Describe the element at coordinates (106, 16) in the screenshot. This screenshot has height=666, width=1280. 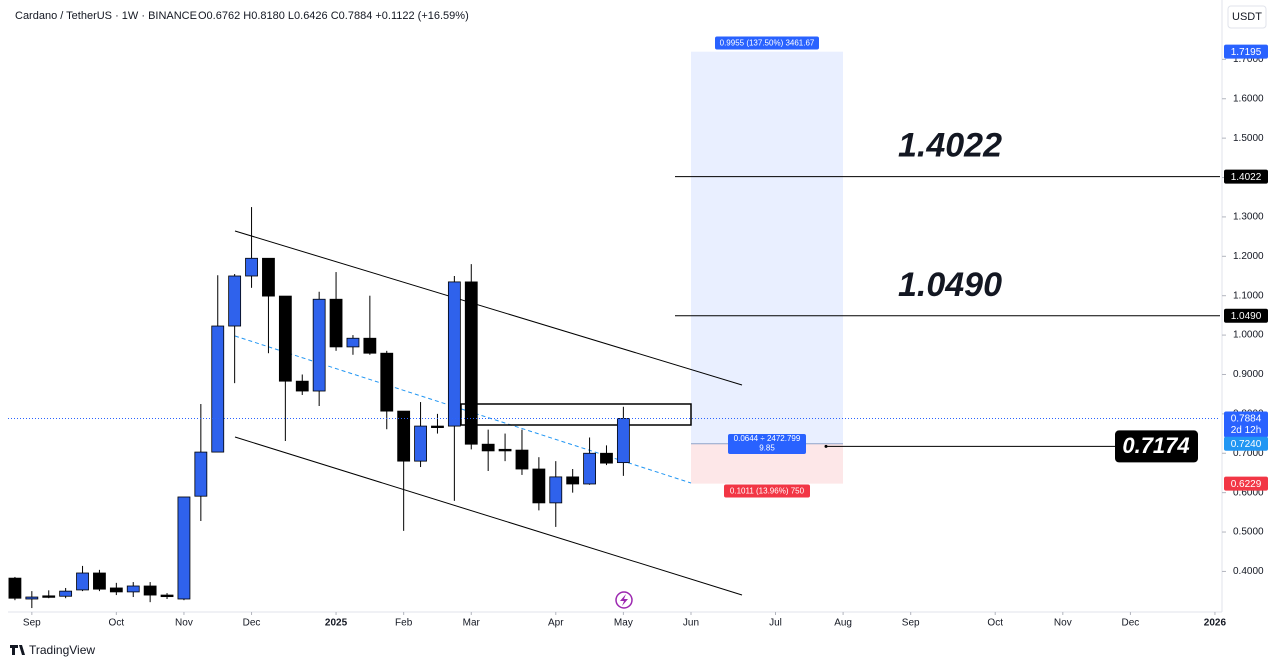
I see `chart-title: Cardano / TetherUS · 1W · BINANCE` at that location.